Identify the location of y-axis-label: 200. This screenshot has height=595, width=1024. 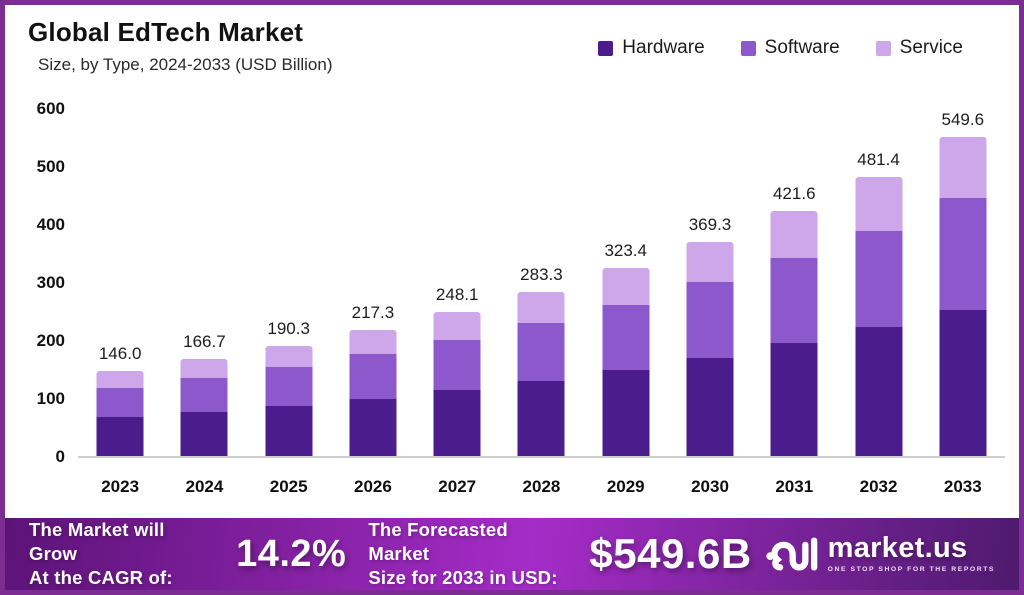
(50, 340).